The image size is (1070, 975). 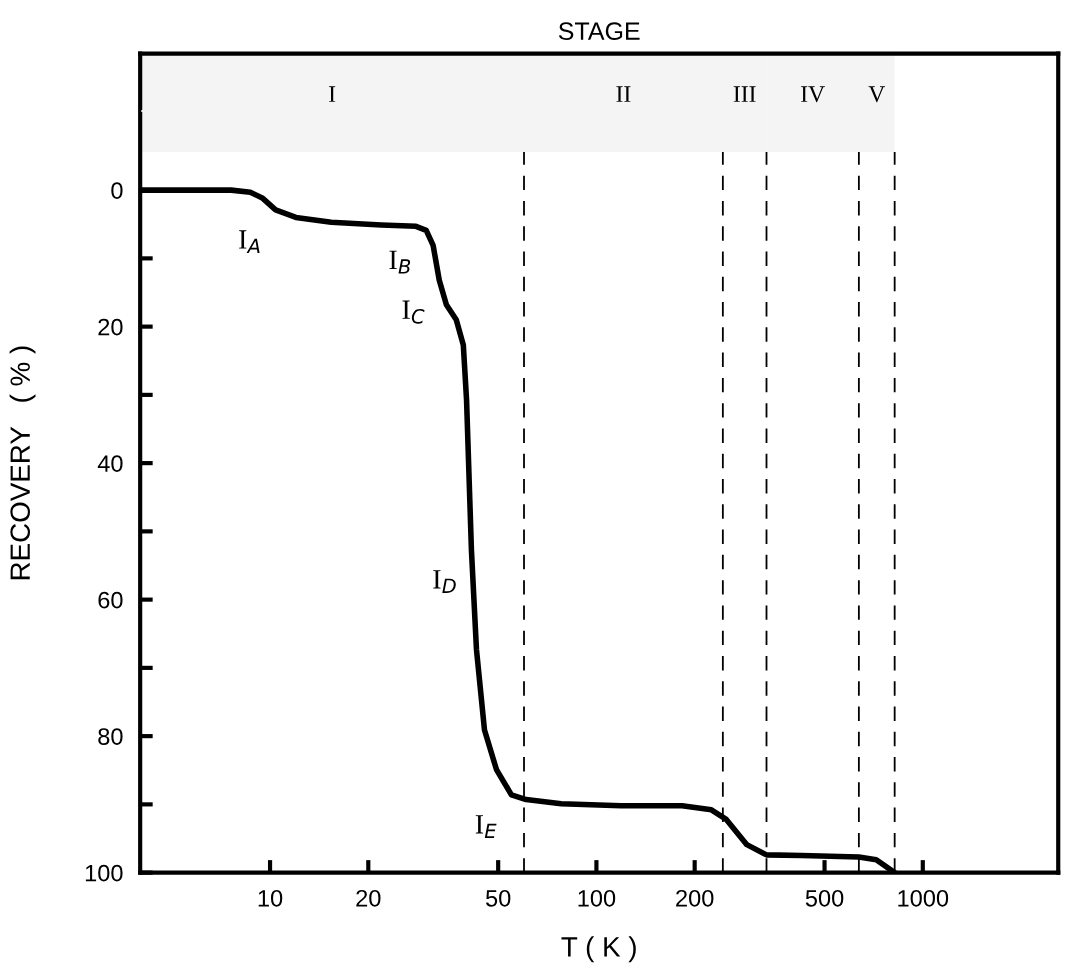 What do you see at coordinates (110, 463) in the screenshot?
I see `y-tick-label: 40` at bounding box center [110, 463].